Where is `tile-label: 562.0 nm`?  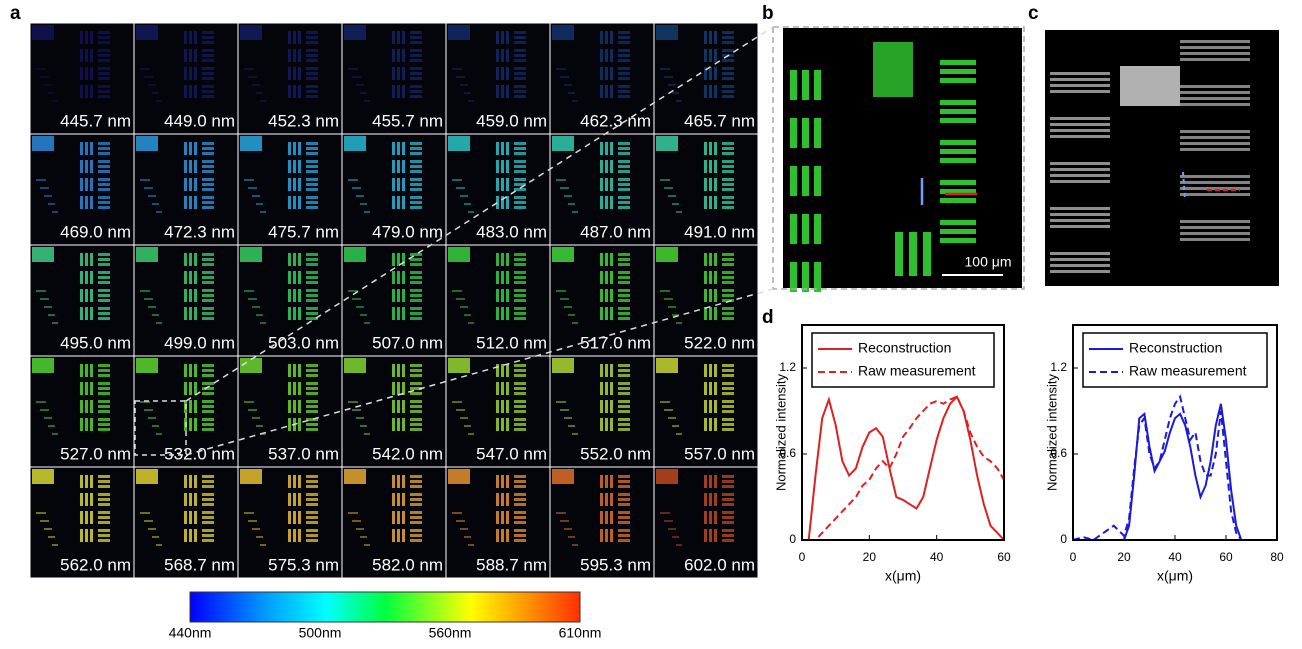 tile-label: 562.0 nm is located at coordinates (95, 564).